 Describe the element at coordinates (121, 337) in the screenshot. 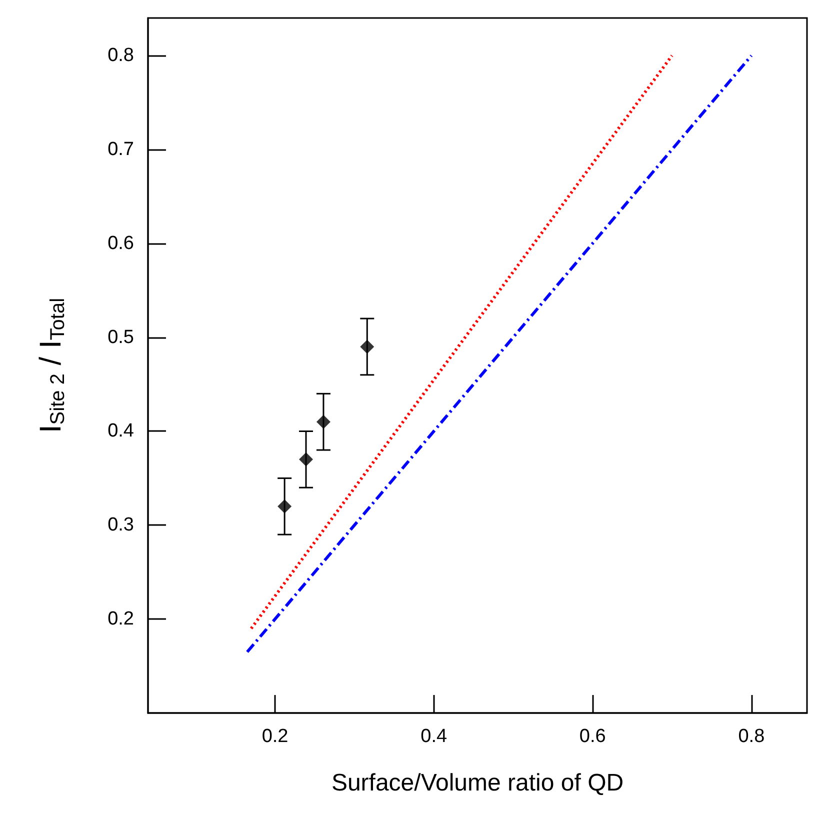

I see `y-tick-label: 0.5` at that location.